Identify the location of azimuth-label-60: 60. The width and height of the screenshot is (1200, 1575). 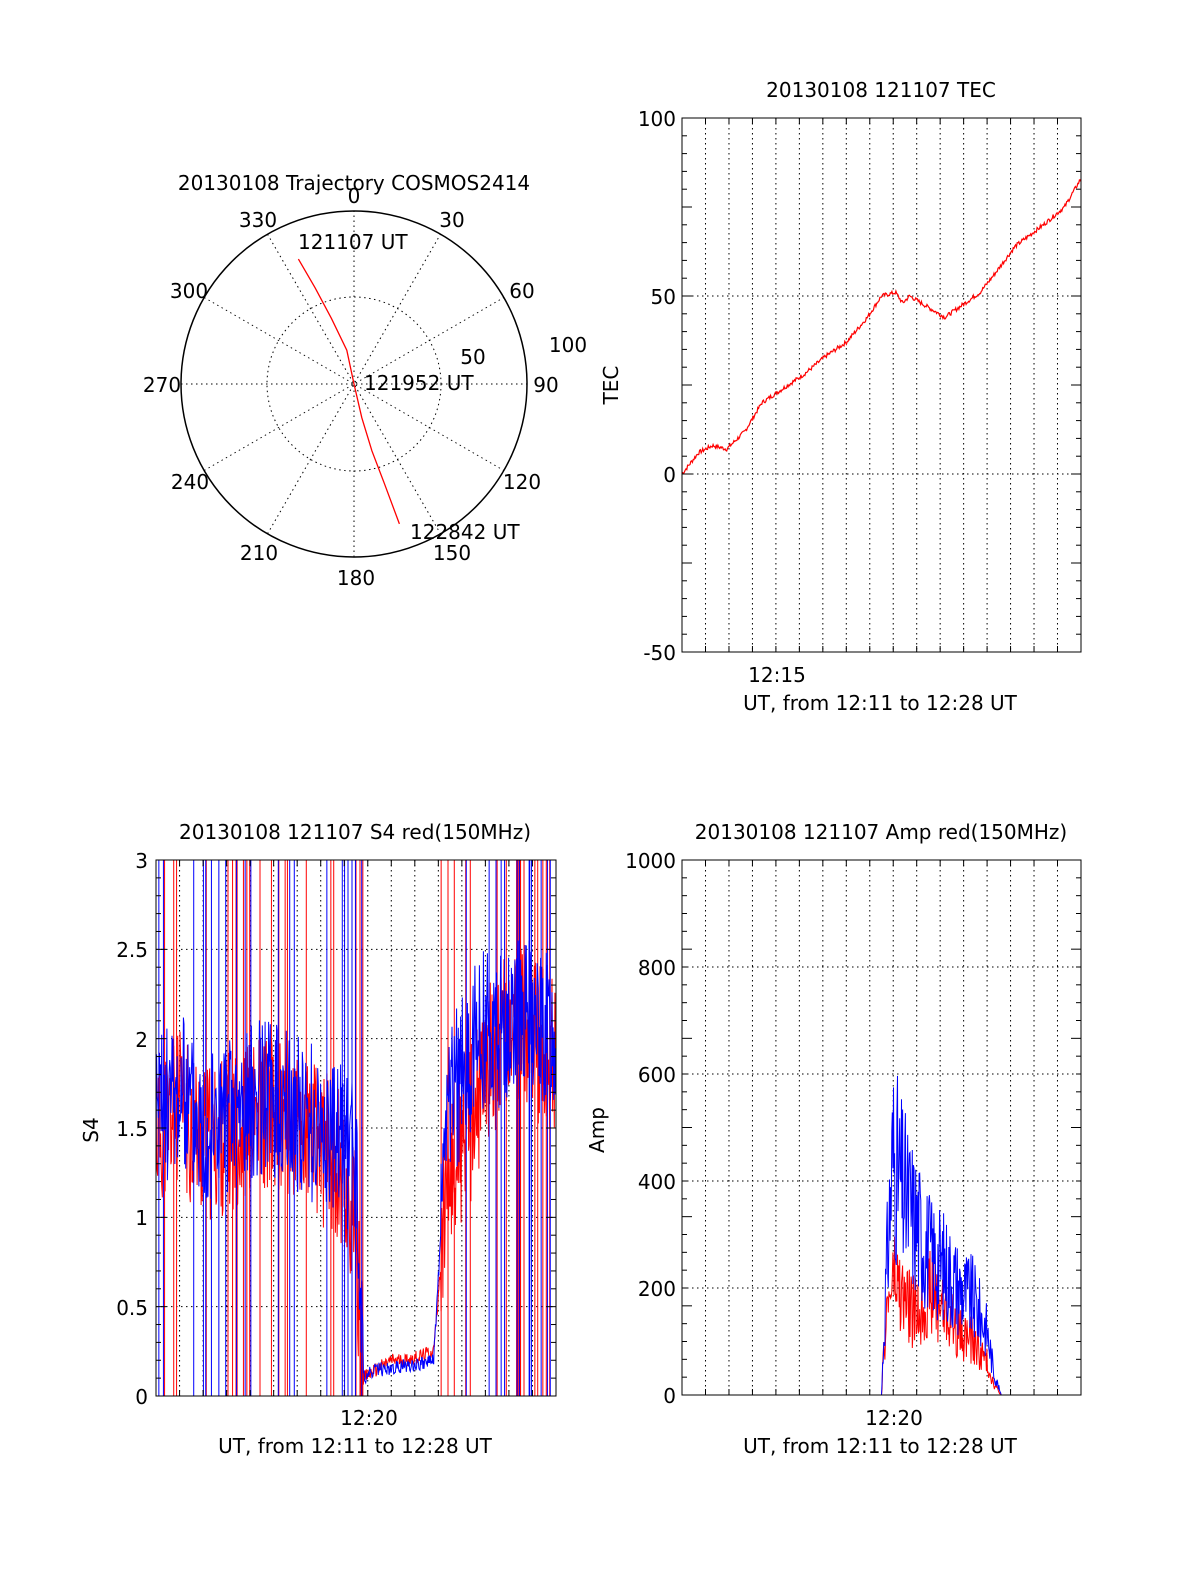
(521, 291).